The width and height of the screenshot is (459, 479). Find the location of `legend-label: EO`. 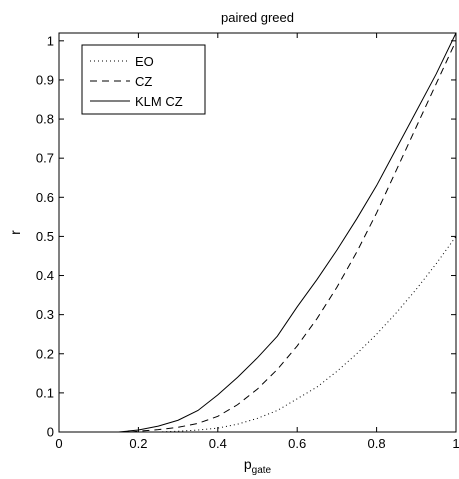

legend-label: EO is located at coordinates (144, 61).